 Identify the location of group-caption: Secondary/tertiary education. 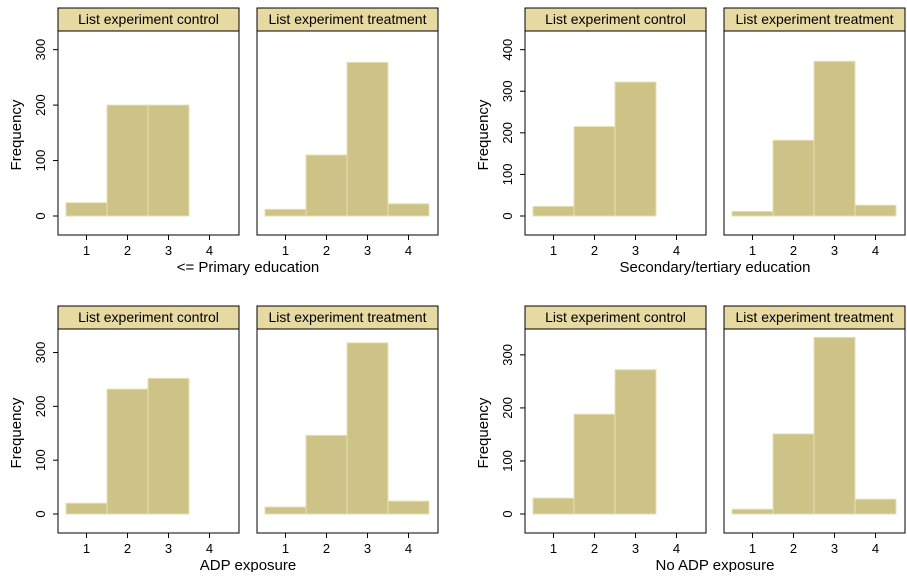
(715, 267).